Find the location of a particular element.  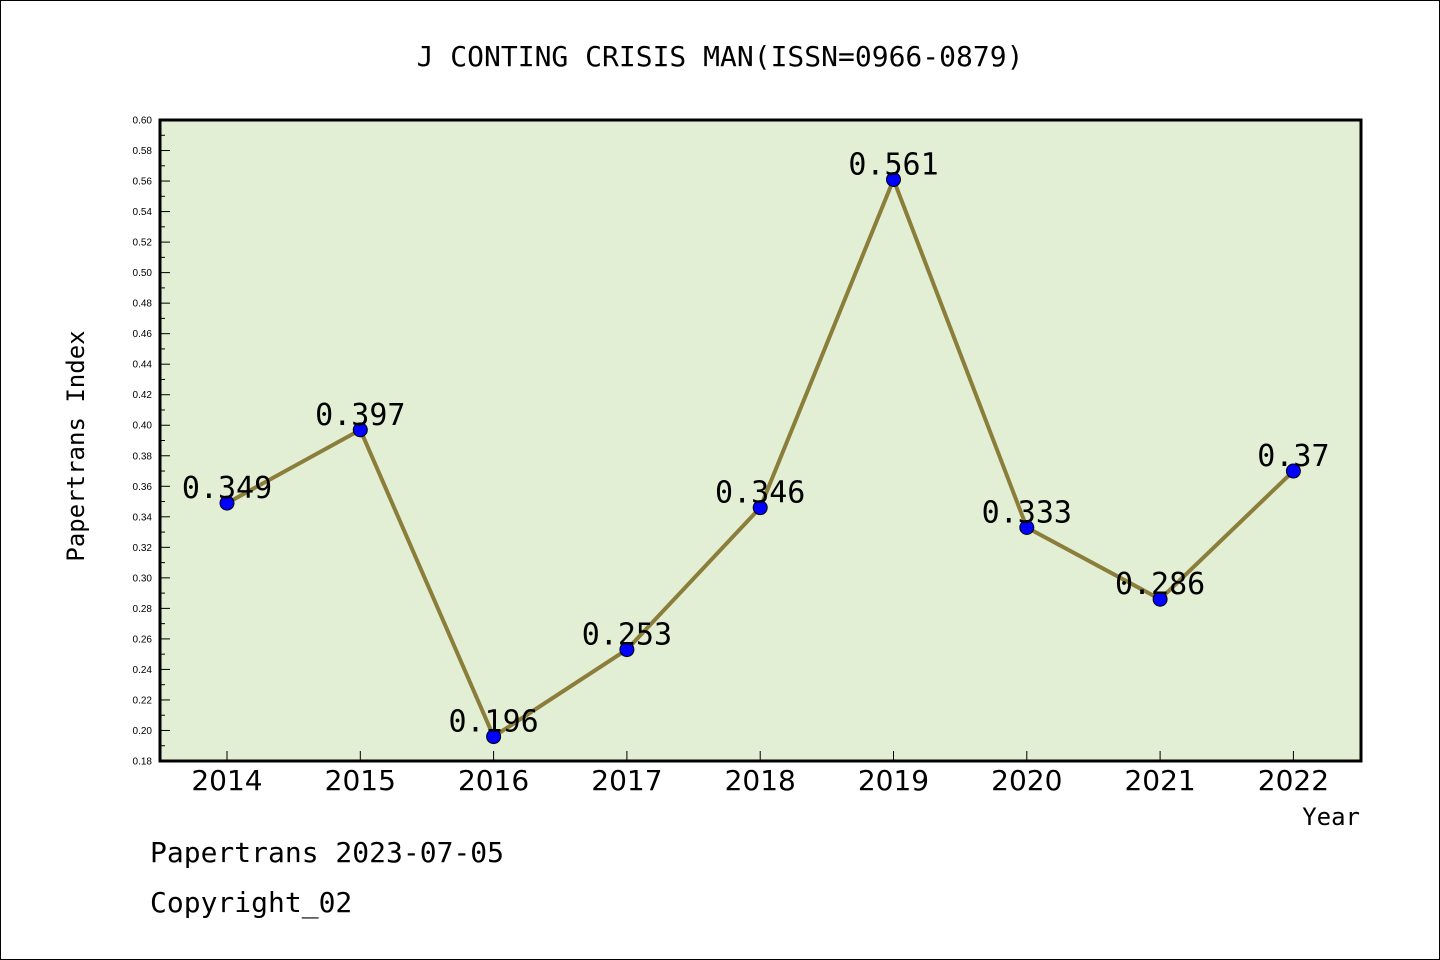

x-tick-label: 2021 is located at coordinates (1159, 780).